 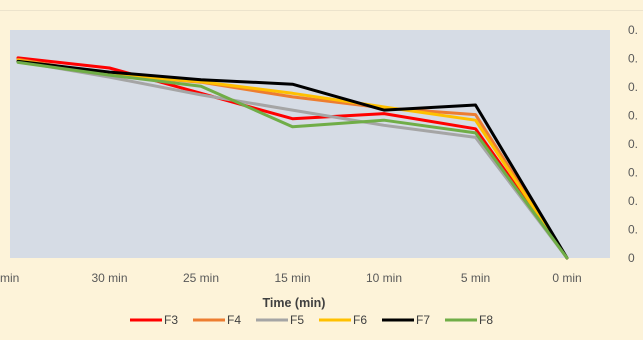 I want to click on x-tick-label: 5 min, so click(x=475, y=278).